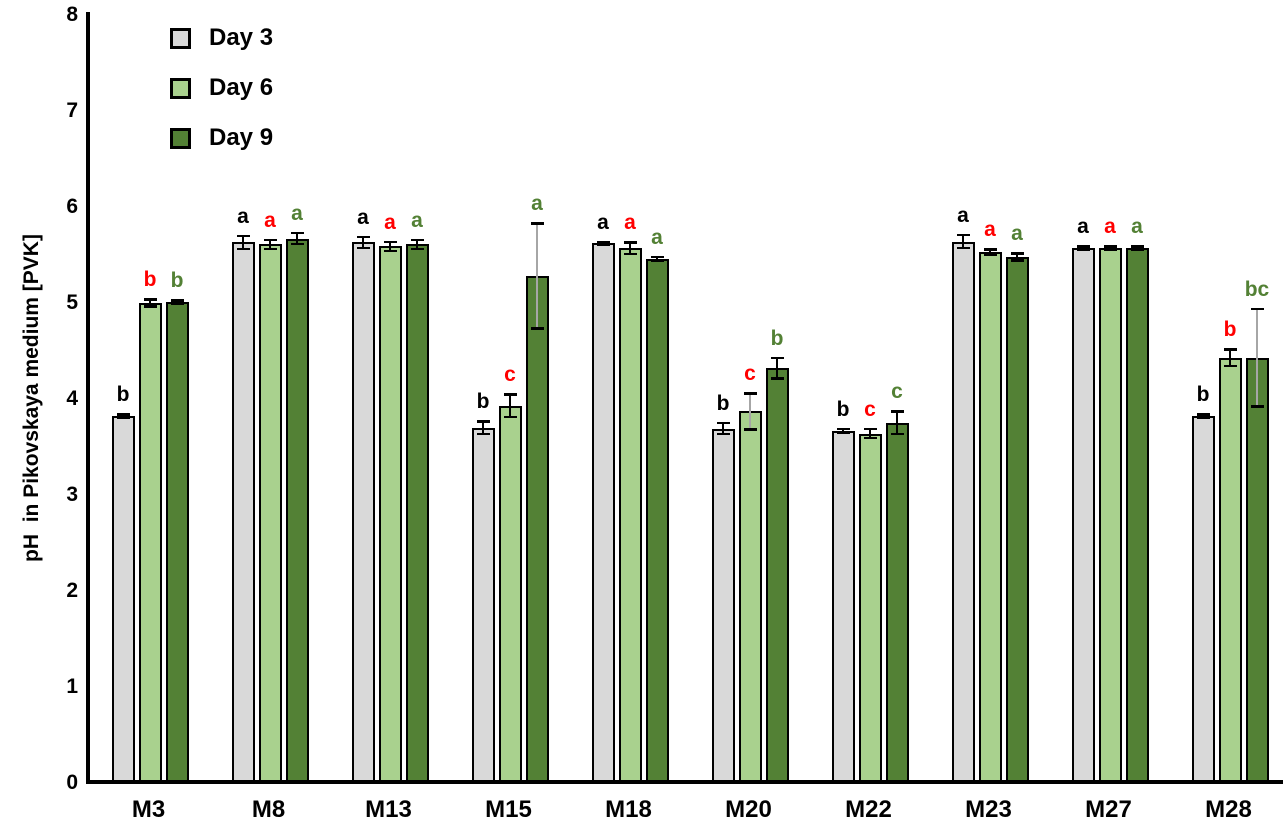 This screenshot has height=827, width=1283. Describe the element at coordinates (684, 782) in the screenshot. I see `x-axis` at that location.